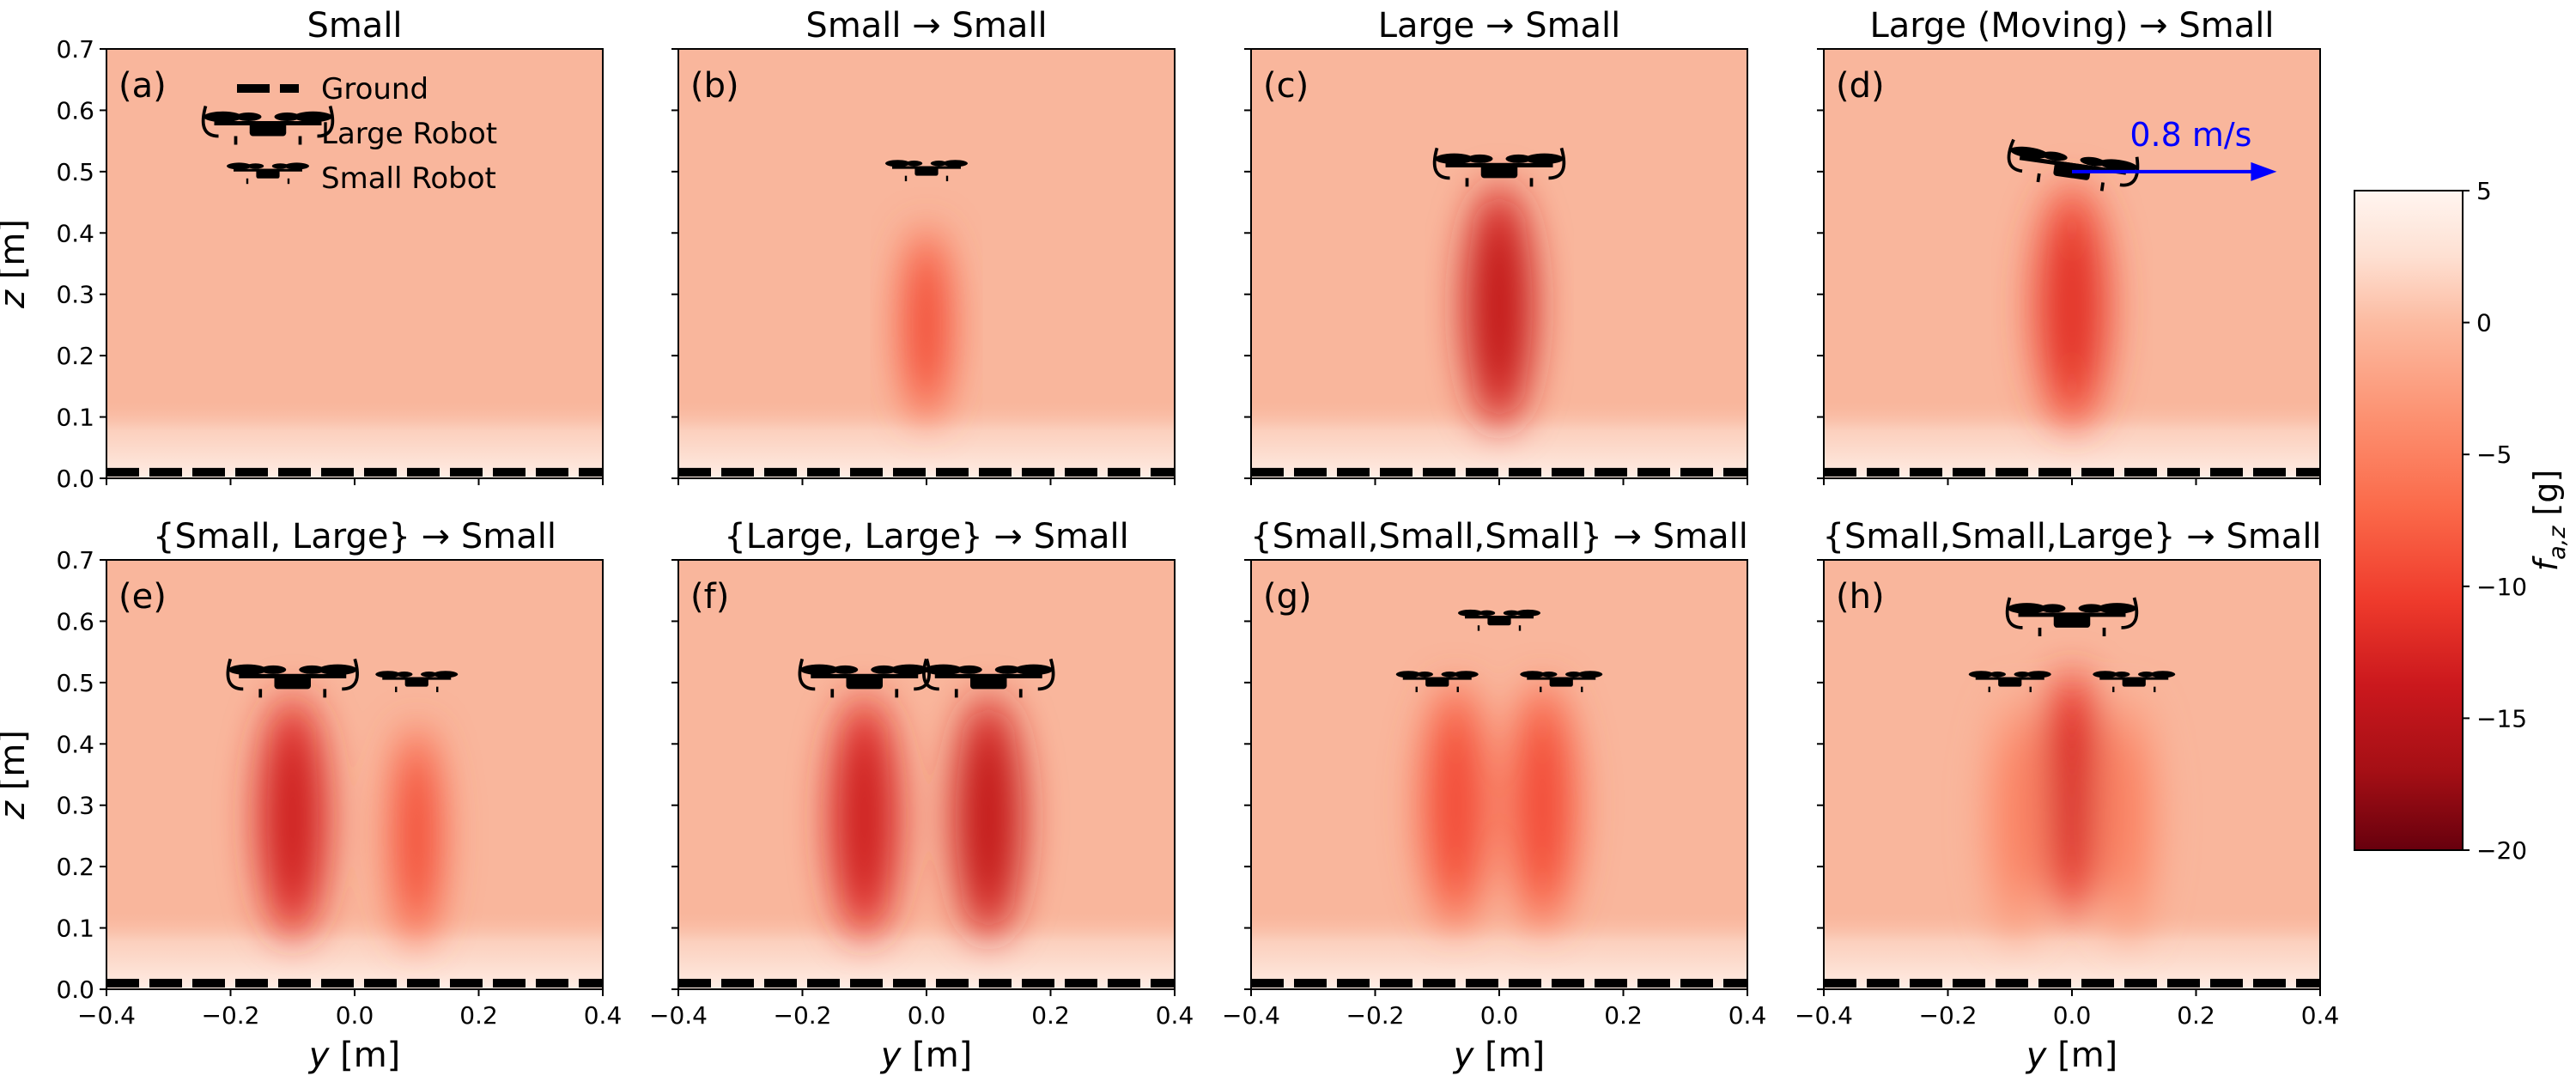 The width and height of the screenshot is (2576, 1082). Describe the element at coordinates (2264, 171) in the screenshot. I see `velocity-arrow-head` at that location.